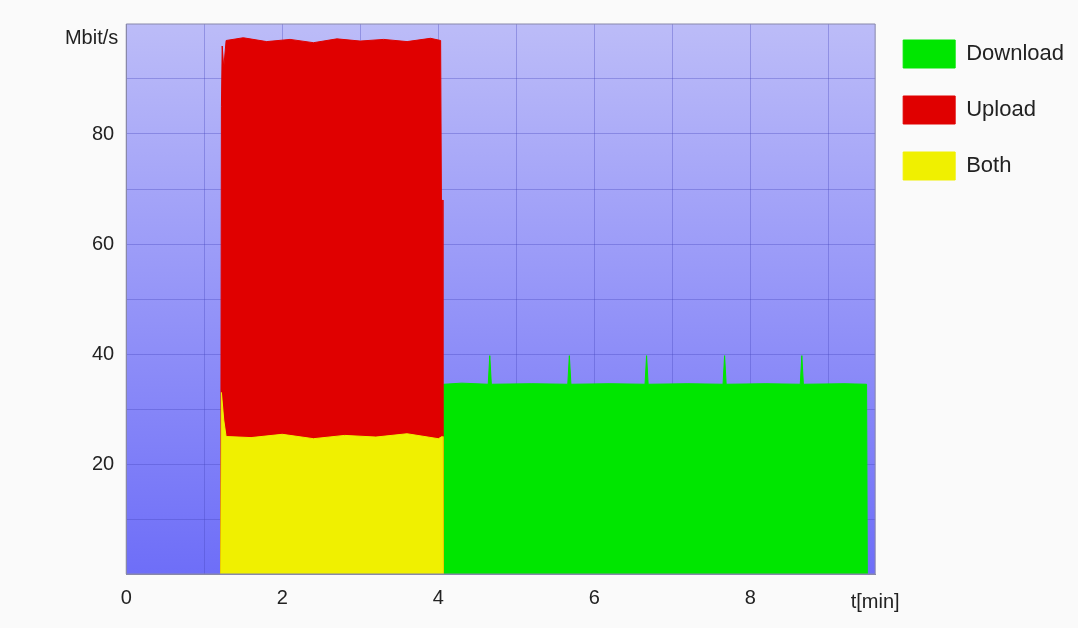 The image size is (1078, 628). What do you see at coordinates (875, 600) in the screenshot?
I see `x-axis-title: t[min]` at bounding box center [875, 600].